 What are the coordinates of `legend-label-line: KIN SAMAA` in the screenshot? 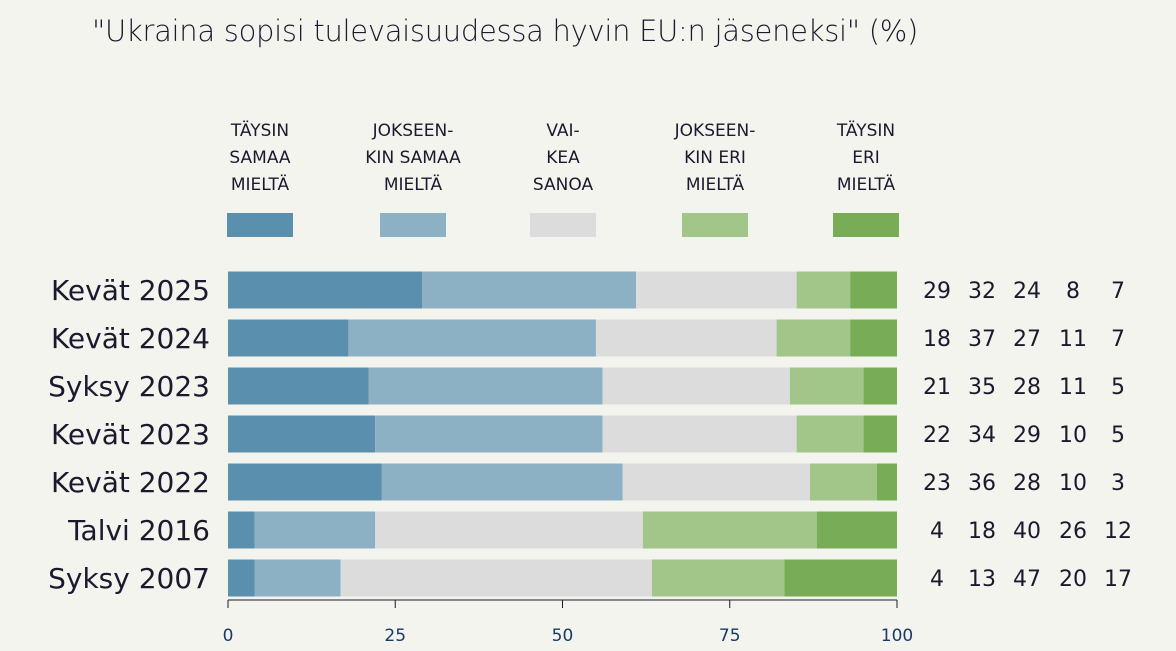 It's located at (413, 158).